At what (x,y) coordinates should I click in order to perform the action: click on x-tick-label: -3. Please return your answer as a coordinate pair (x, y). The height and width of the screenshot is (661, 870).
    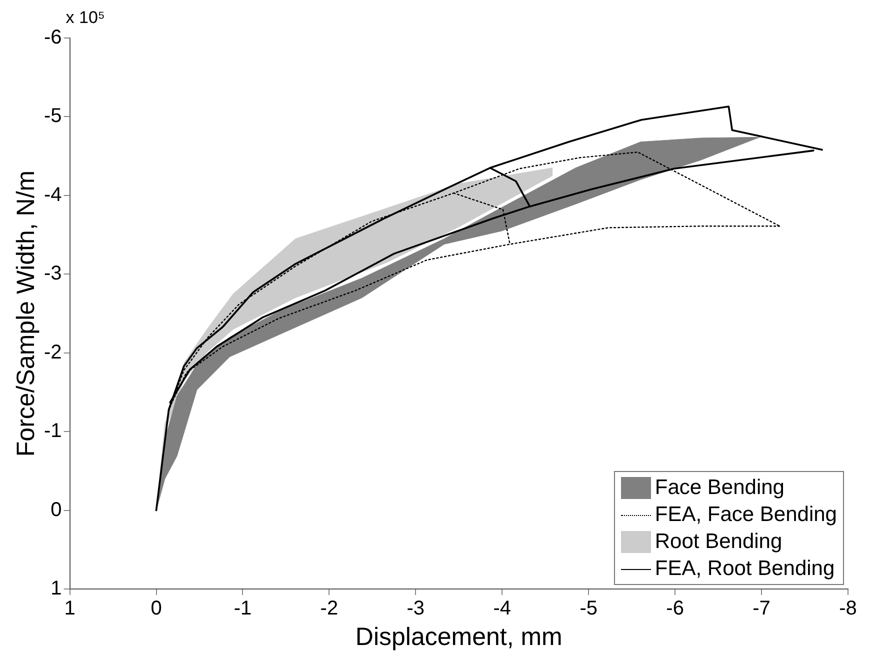
    Looking at the image, I should click on (415, 609).